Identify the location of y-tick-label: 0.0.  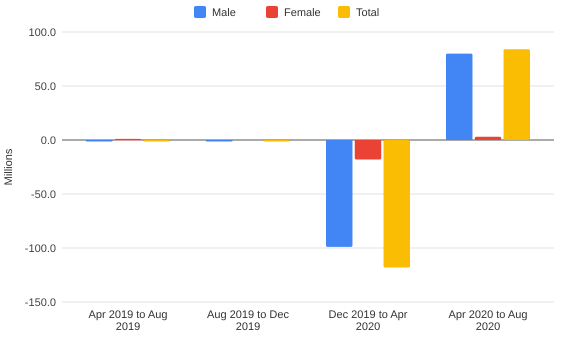
(48, 140).